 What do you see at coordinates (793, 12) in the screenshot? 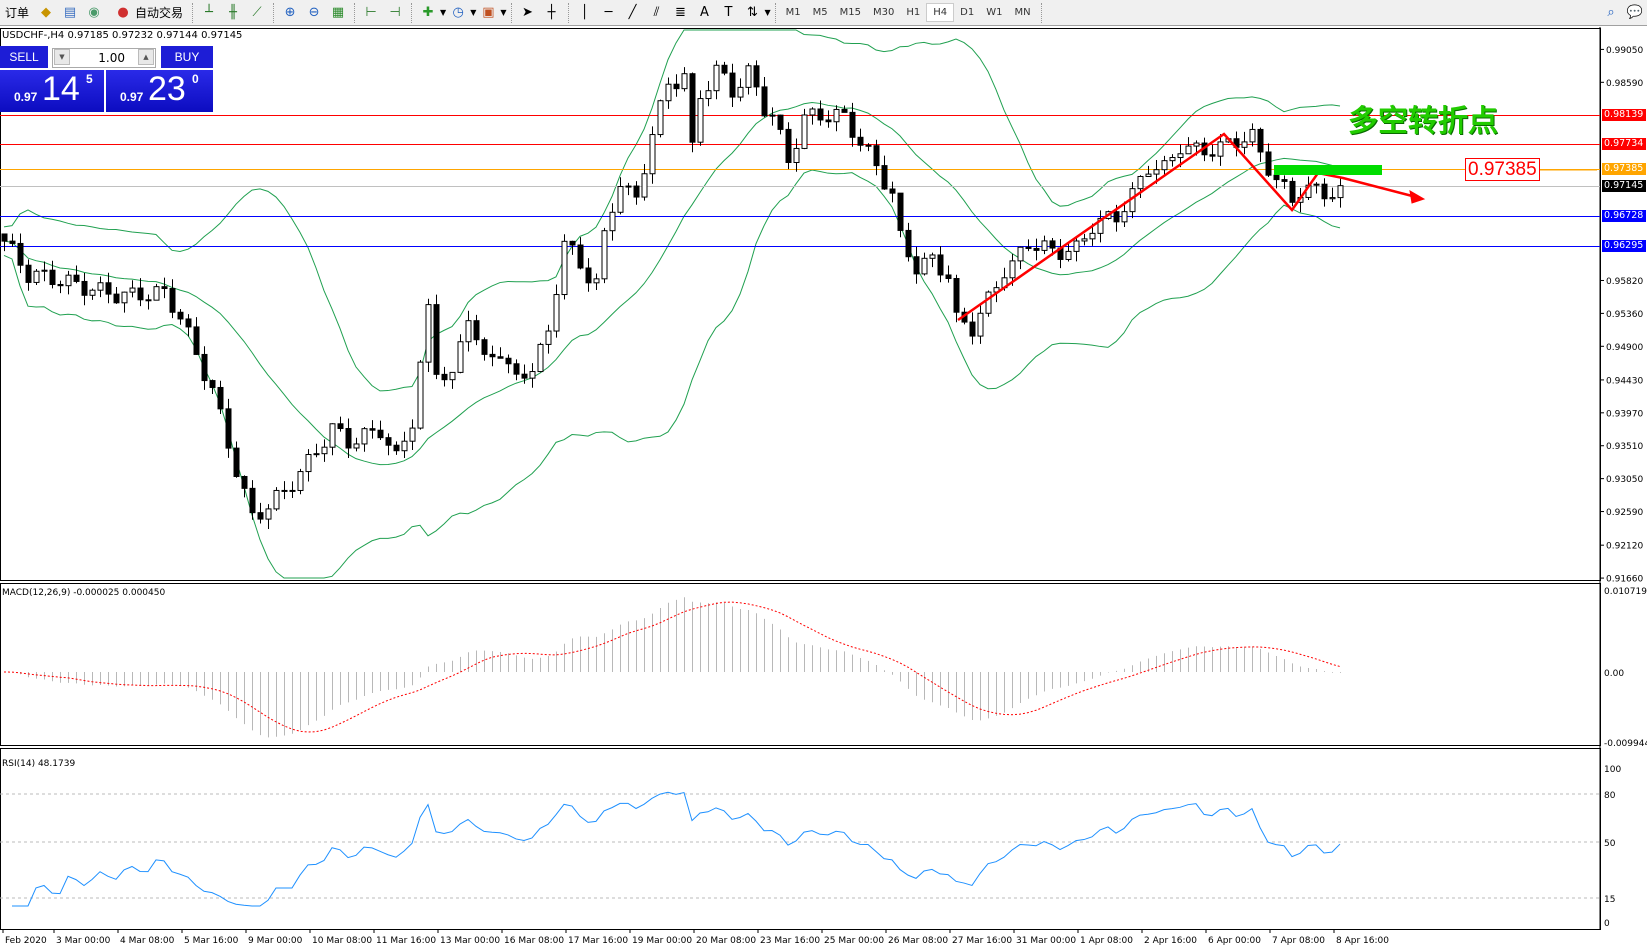
I see `timeframe-m1: M1` at bounding box center [793, 12].